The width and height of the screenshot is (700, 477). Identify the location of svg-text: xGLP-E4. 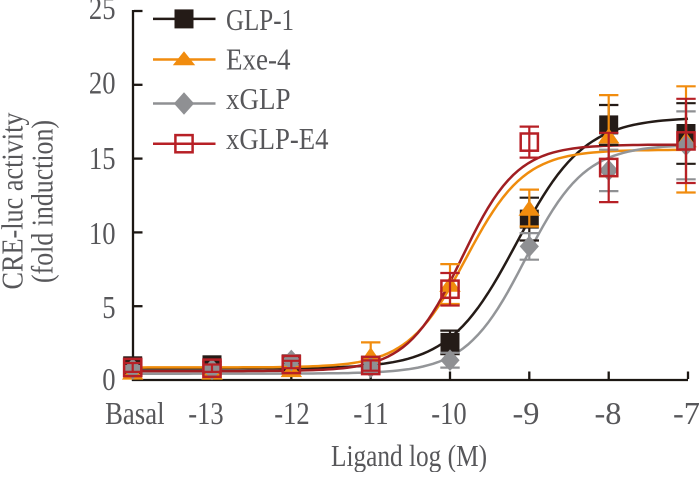
(277, 138).